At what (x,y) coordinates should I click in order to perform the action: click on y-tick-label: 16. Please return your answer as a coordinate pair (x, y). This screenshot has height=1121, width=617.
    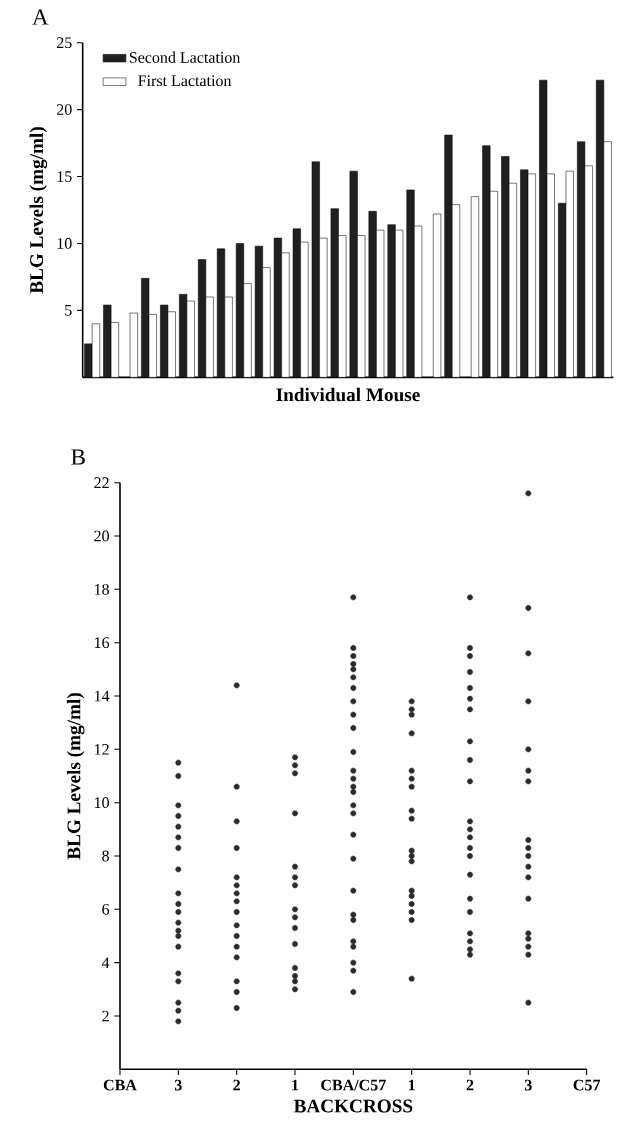
    Looking at the image, I should click on (102, 643).